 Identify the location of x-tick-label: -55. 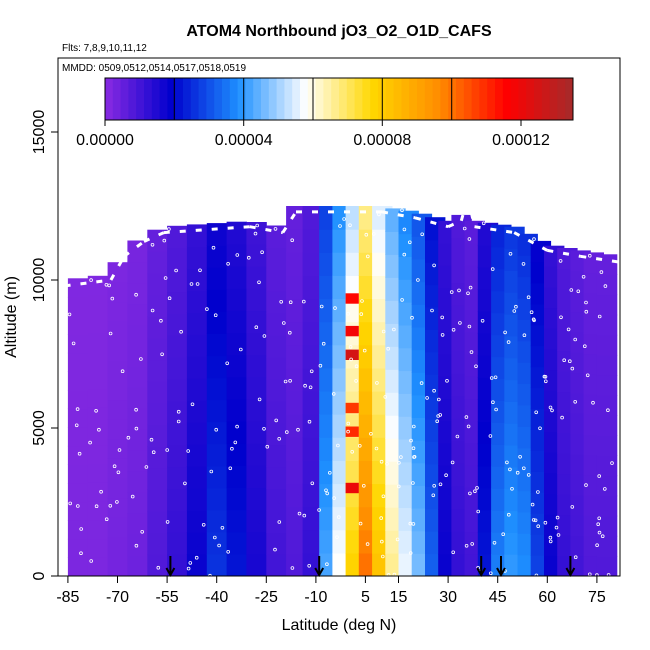
(167, 597).